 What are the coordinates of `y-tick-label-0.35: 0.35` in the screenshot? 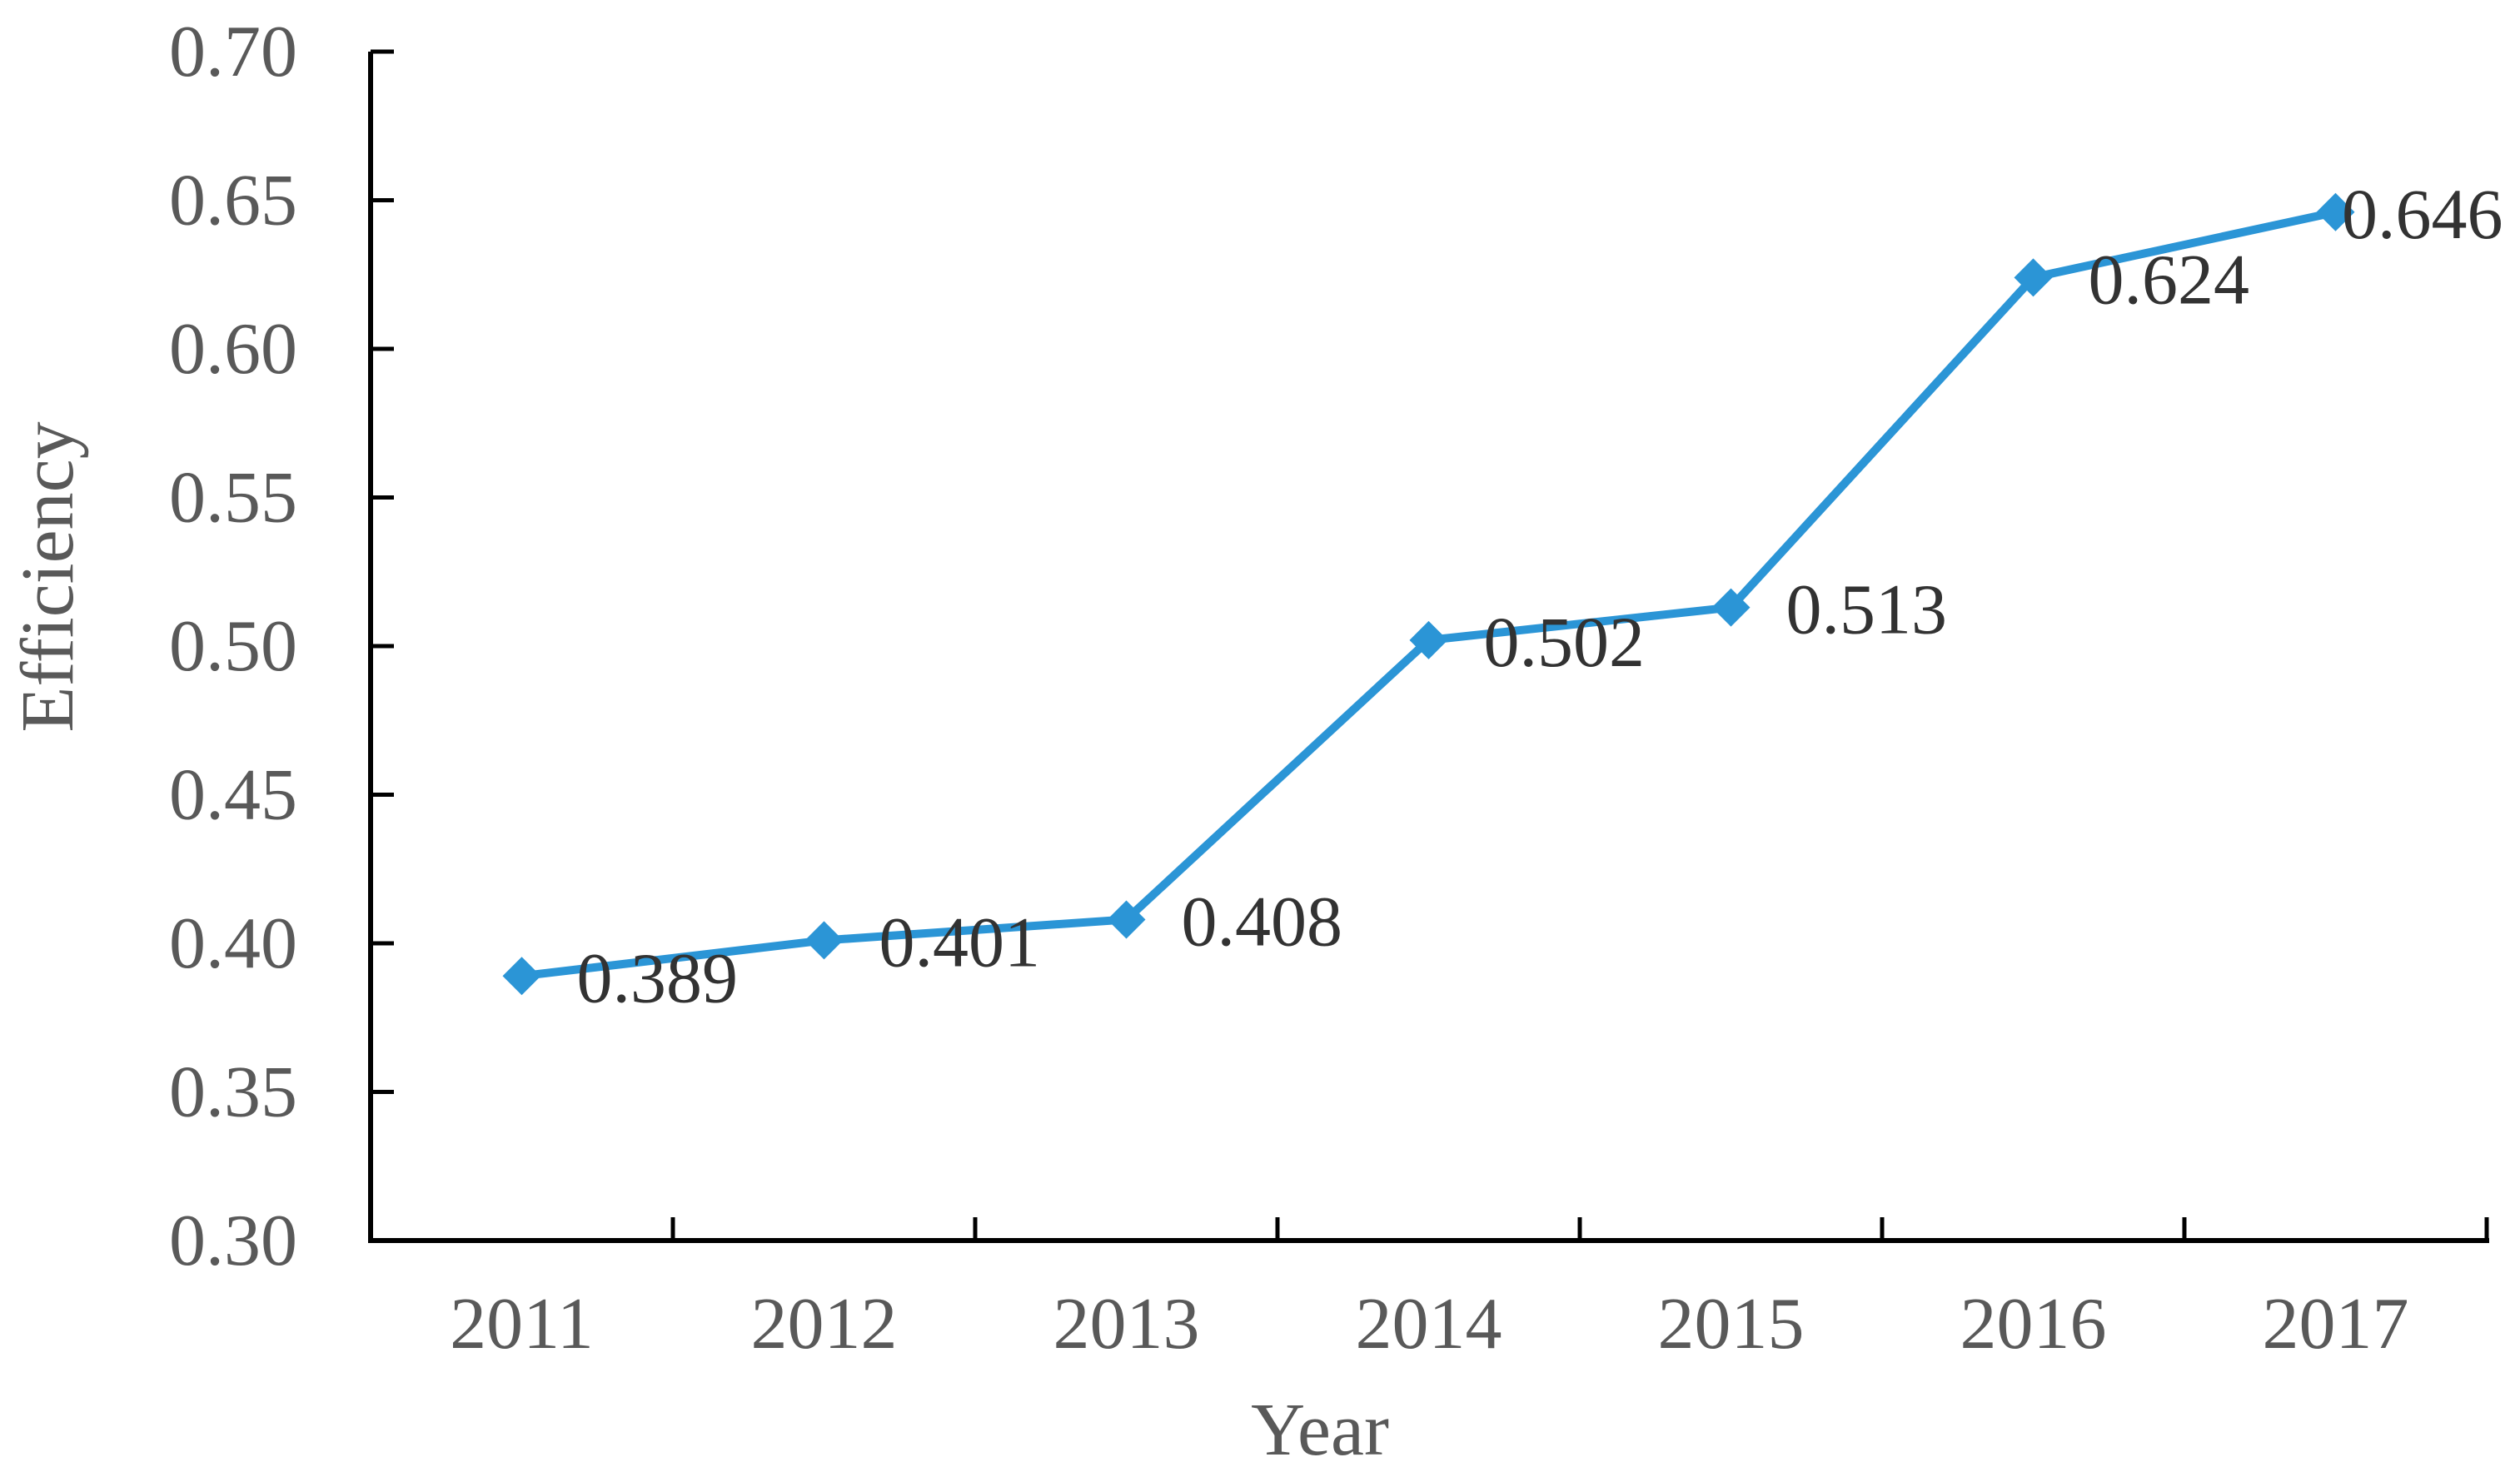 It's located at (233, 1092).